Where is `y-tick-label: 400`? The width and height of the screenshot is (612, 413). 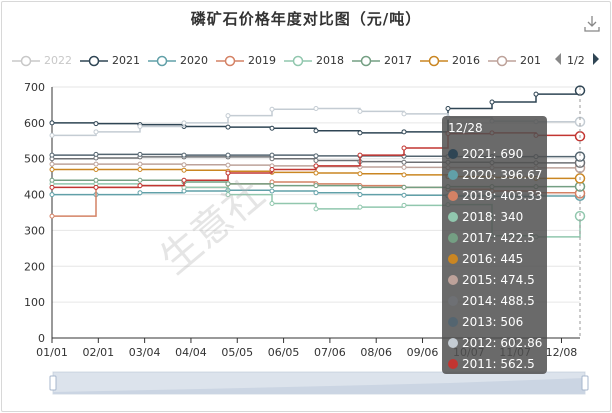
y-tick-label: 400 is located at coordinates (34, 195).